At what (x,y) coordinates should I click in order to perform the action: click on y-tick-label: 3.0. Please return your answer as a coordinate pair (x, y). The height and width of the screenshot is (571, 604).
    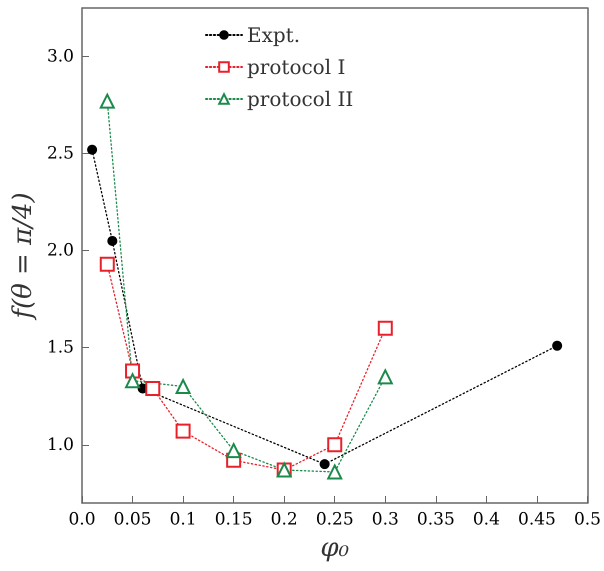
    Looking at the image, I should click on (60, 56).